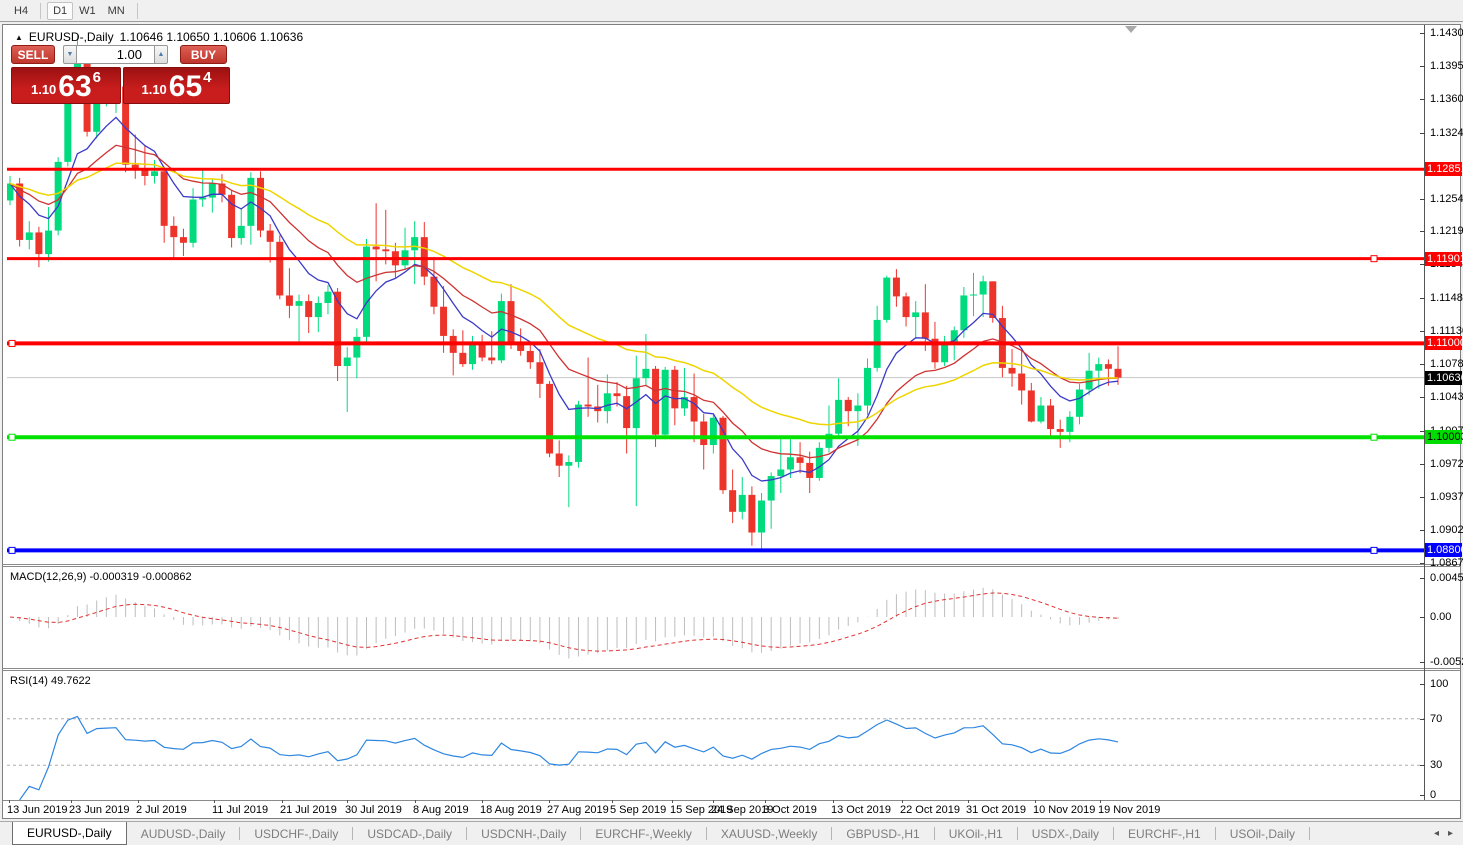 This screenshot has height=845, width=1463. I want to click on timeframe-button-d1: D1, so click(60, 10).